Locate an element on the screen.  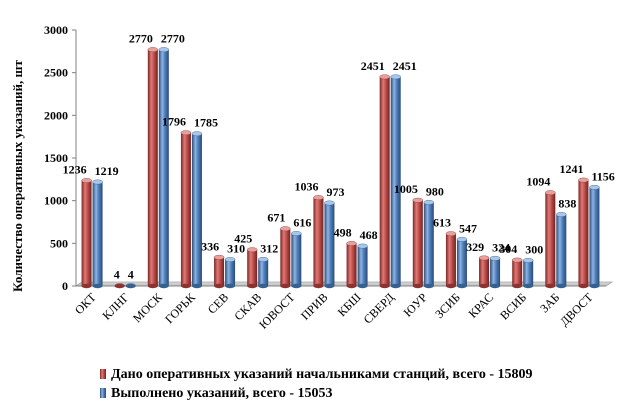
data-label: 336 is located at coordinates (210, 246).